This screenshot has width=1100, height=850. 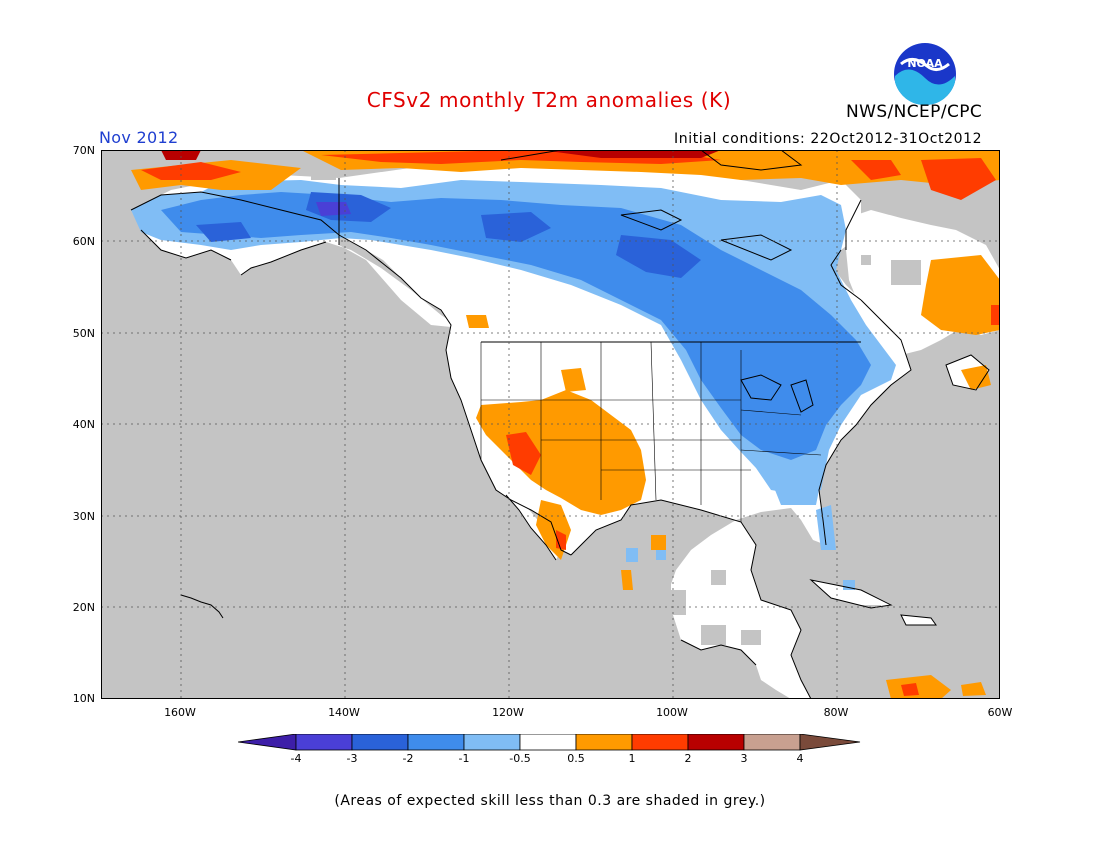 What do you see at coordinates (464, 758) in the screenshot?
I see `colorbar-label: -1` at bounding box center [464, 758].